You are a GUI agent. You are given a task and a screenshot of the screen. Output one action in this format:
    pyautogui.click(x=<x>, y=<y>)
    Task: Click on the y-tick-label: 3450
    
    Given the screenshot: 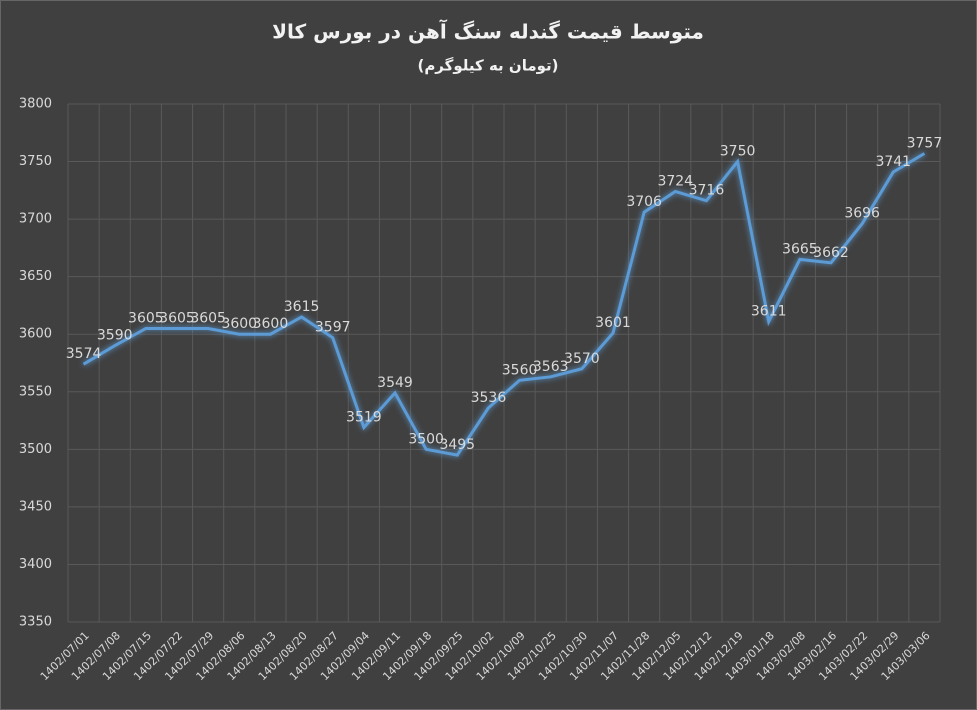 What is the action you would take?
    pyautogui.click(x=35, y=506)
    